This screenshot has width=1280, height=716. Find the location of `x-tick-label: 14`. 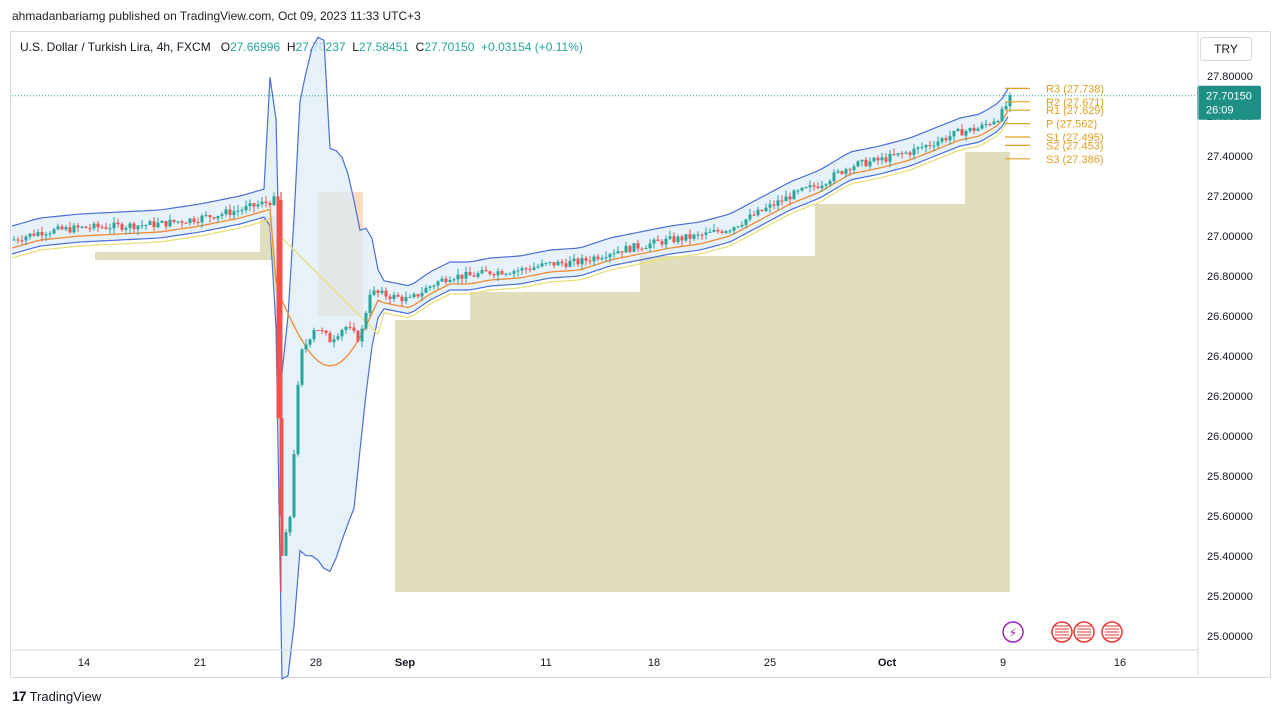

x-tick-label: 14 is located at coordinates (84, 663).